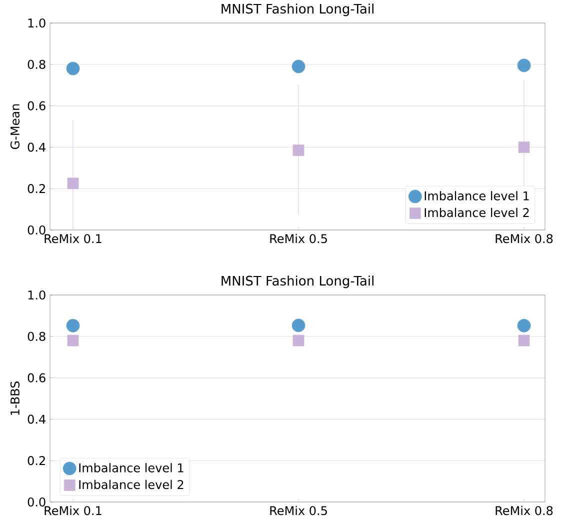 This screenshot has width=565, height=522. Describe the element at coordinates (15, 126) in the screenshot. I see `y-axis-title: G-Mean` at that location.